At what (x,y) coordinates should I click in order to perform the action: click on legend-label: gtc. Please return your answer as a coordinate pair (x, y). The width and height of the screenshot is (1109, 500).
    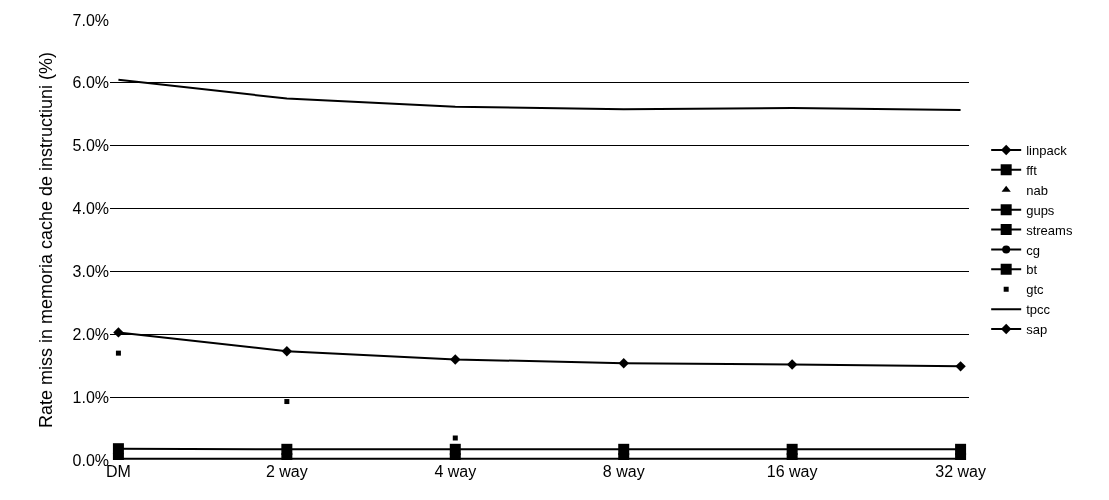
    Looking at the image, I should click on (1035, 290).